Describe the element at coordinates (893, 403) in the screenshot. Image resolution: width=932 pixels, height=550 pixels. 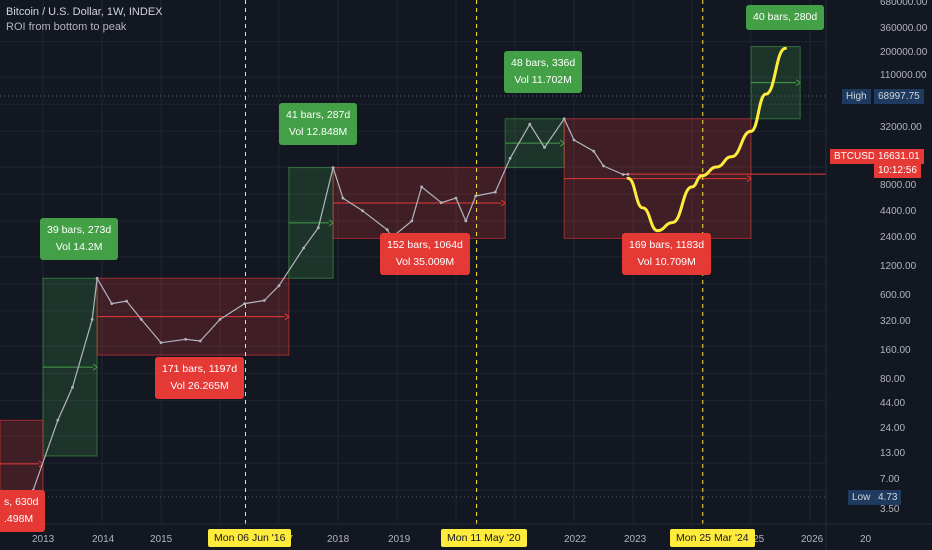
I see `price-tick: 44.00` at that location.